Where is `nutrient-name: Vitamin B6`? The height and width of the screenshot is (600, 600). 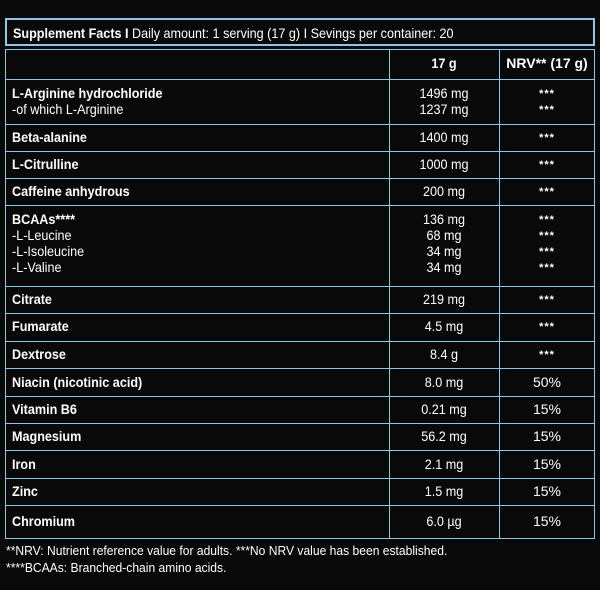
nutrient-name: Vitamin B6 is located at coordinates (44, 409).